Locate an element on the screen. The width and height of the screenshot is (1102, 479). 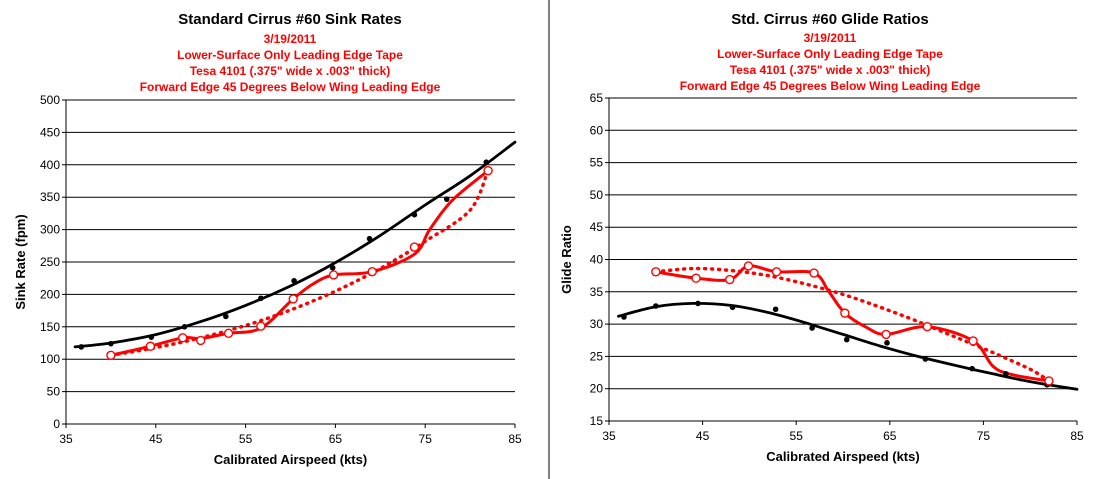
y-tick-label: 40 is located at coordinates (597, 260).